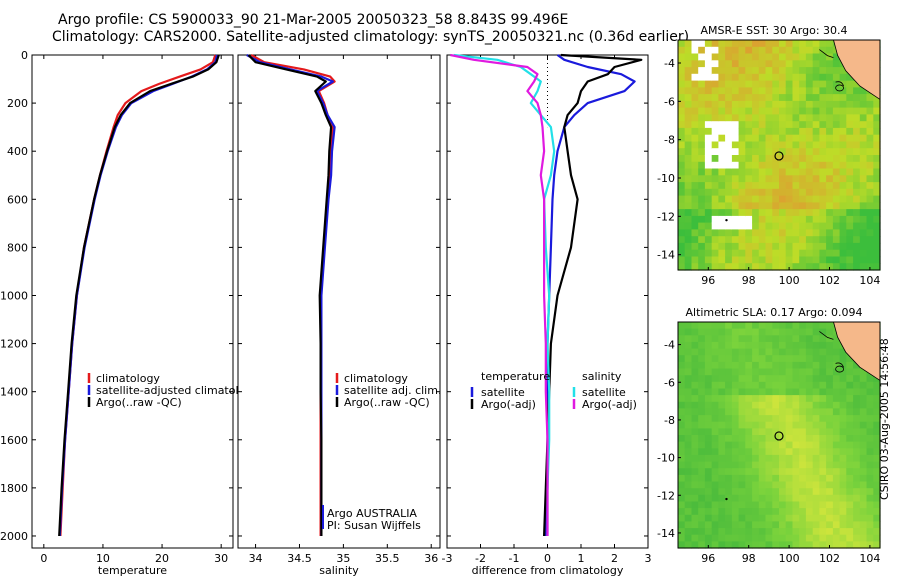 This screenshot has height=580, width=900. What do you see at coordinates (14, 440) in the screenshot?
I see `y-tick-label: 1600` at bounding box center [14, 440].